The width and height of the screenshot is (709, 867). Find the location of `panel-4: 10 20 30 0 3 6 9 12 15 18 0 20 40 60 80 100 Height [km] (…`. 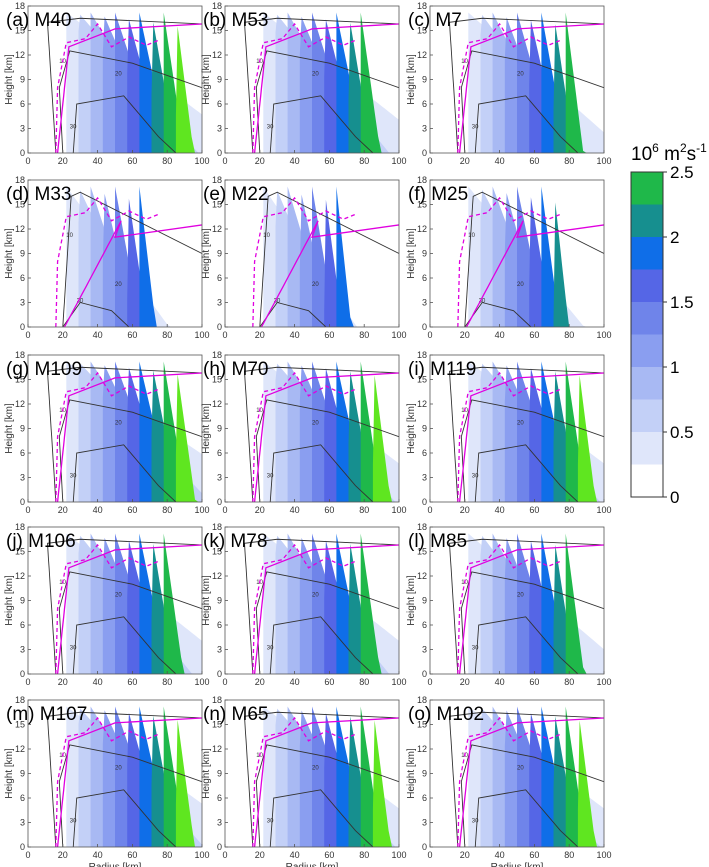

panel-4: 10 20 30 0 3 6 9 12 15 18 0 20 40 60 80 100 Height [km] (… is located at coordinates (304, 257).